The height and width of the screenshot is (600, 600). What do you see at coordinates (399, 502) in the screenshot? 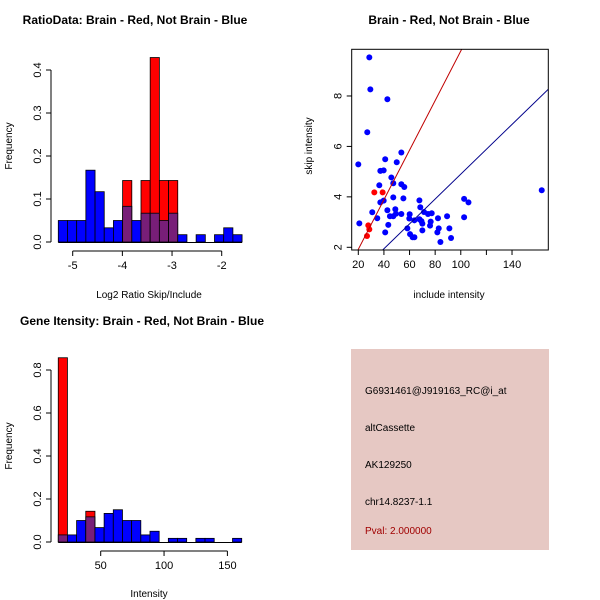
I see `location: chr14.8237-1.1` at bounding box center [399, 502].